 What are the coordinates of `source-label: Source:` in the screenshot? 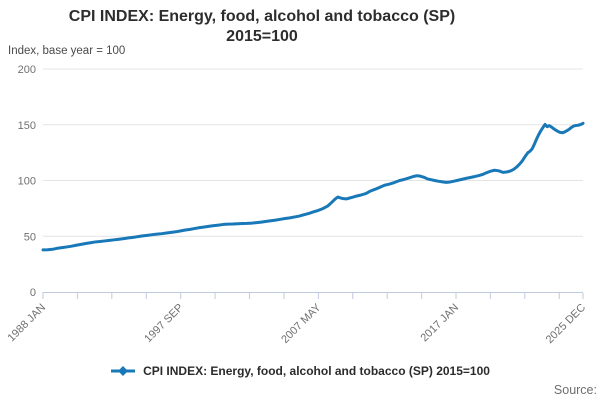 It's located at (575, 390).